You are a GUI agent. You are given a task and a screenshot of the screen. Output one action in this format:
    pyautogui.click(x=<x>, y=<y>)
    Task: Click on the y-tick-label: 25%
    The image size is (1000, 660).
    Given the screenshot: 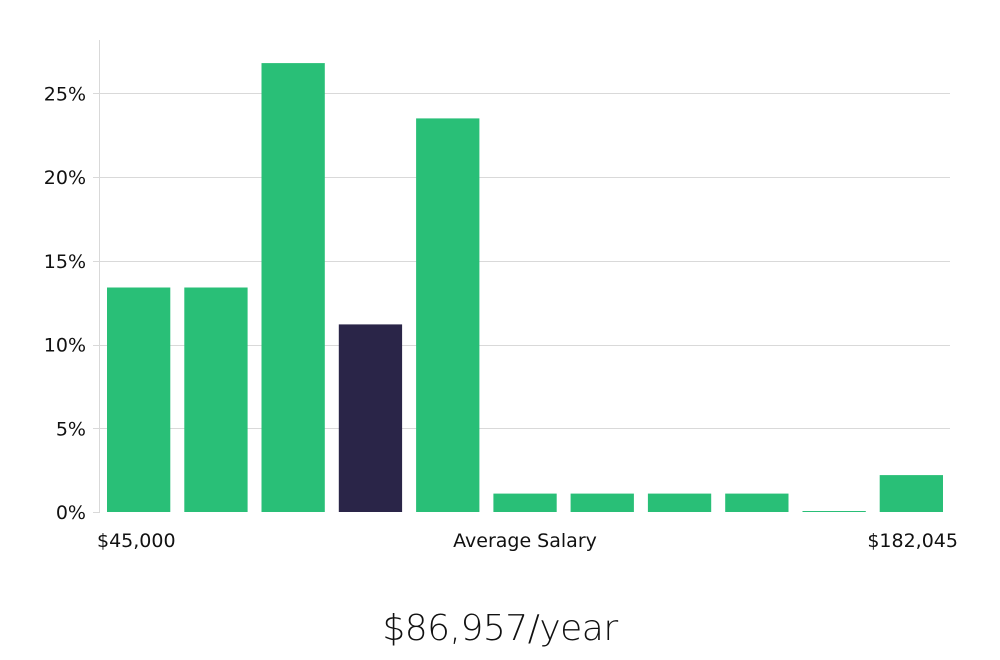 What is the action you would take?
    pyautogui.click(x=65, y=94)
    